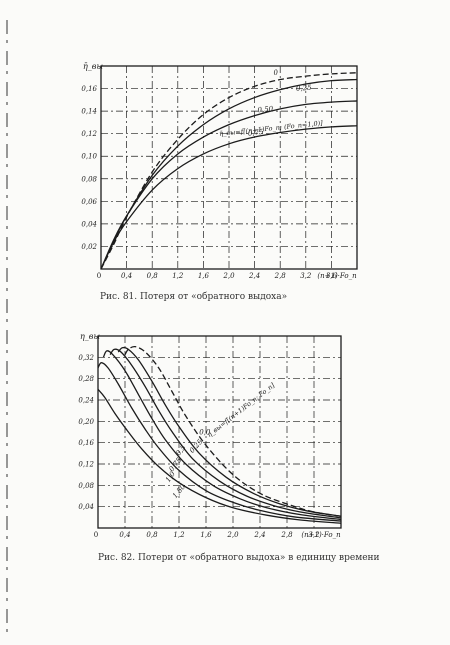  What do you see at coordinates (90, 336) in the screenshot?
I see `y-axis-title: η_вы` at bounding box center [90, 336].